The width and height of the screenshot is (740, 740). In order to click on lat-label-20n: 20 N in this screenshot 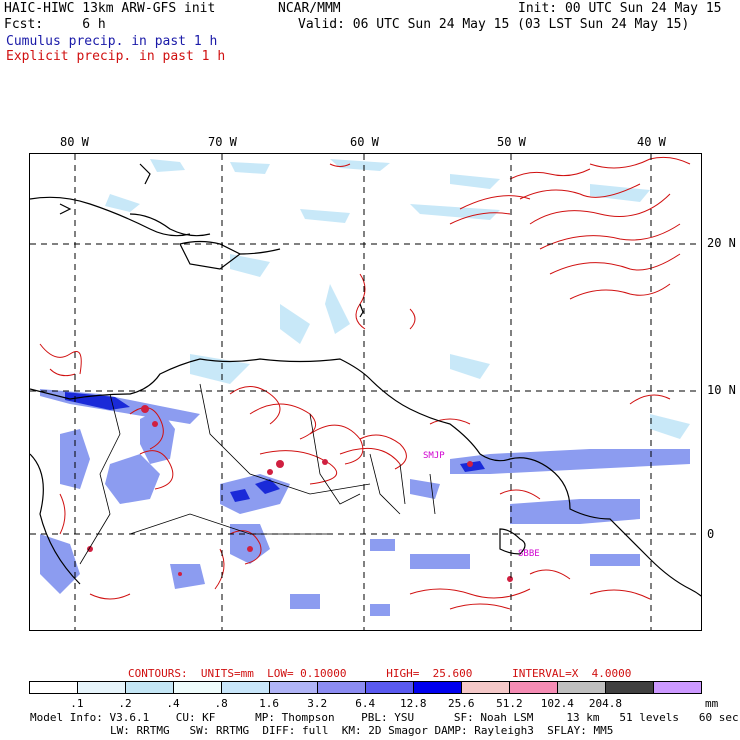, I will do `click(721, 243)`.